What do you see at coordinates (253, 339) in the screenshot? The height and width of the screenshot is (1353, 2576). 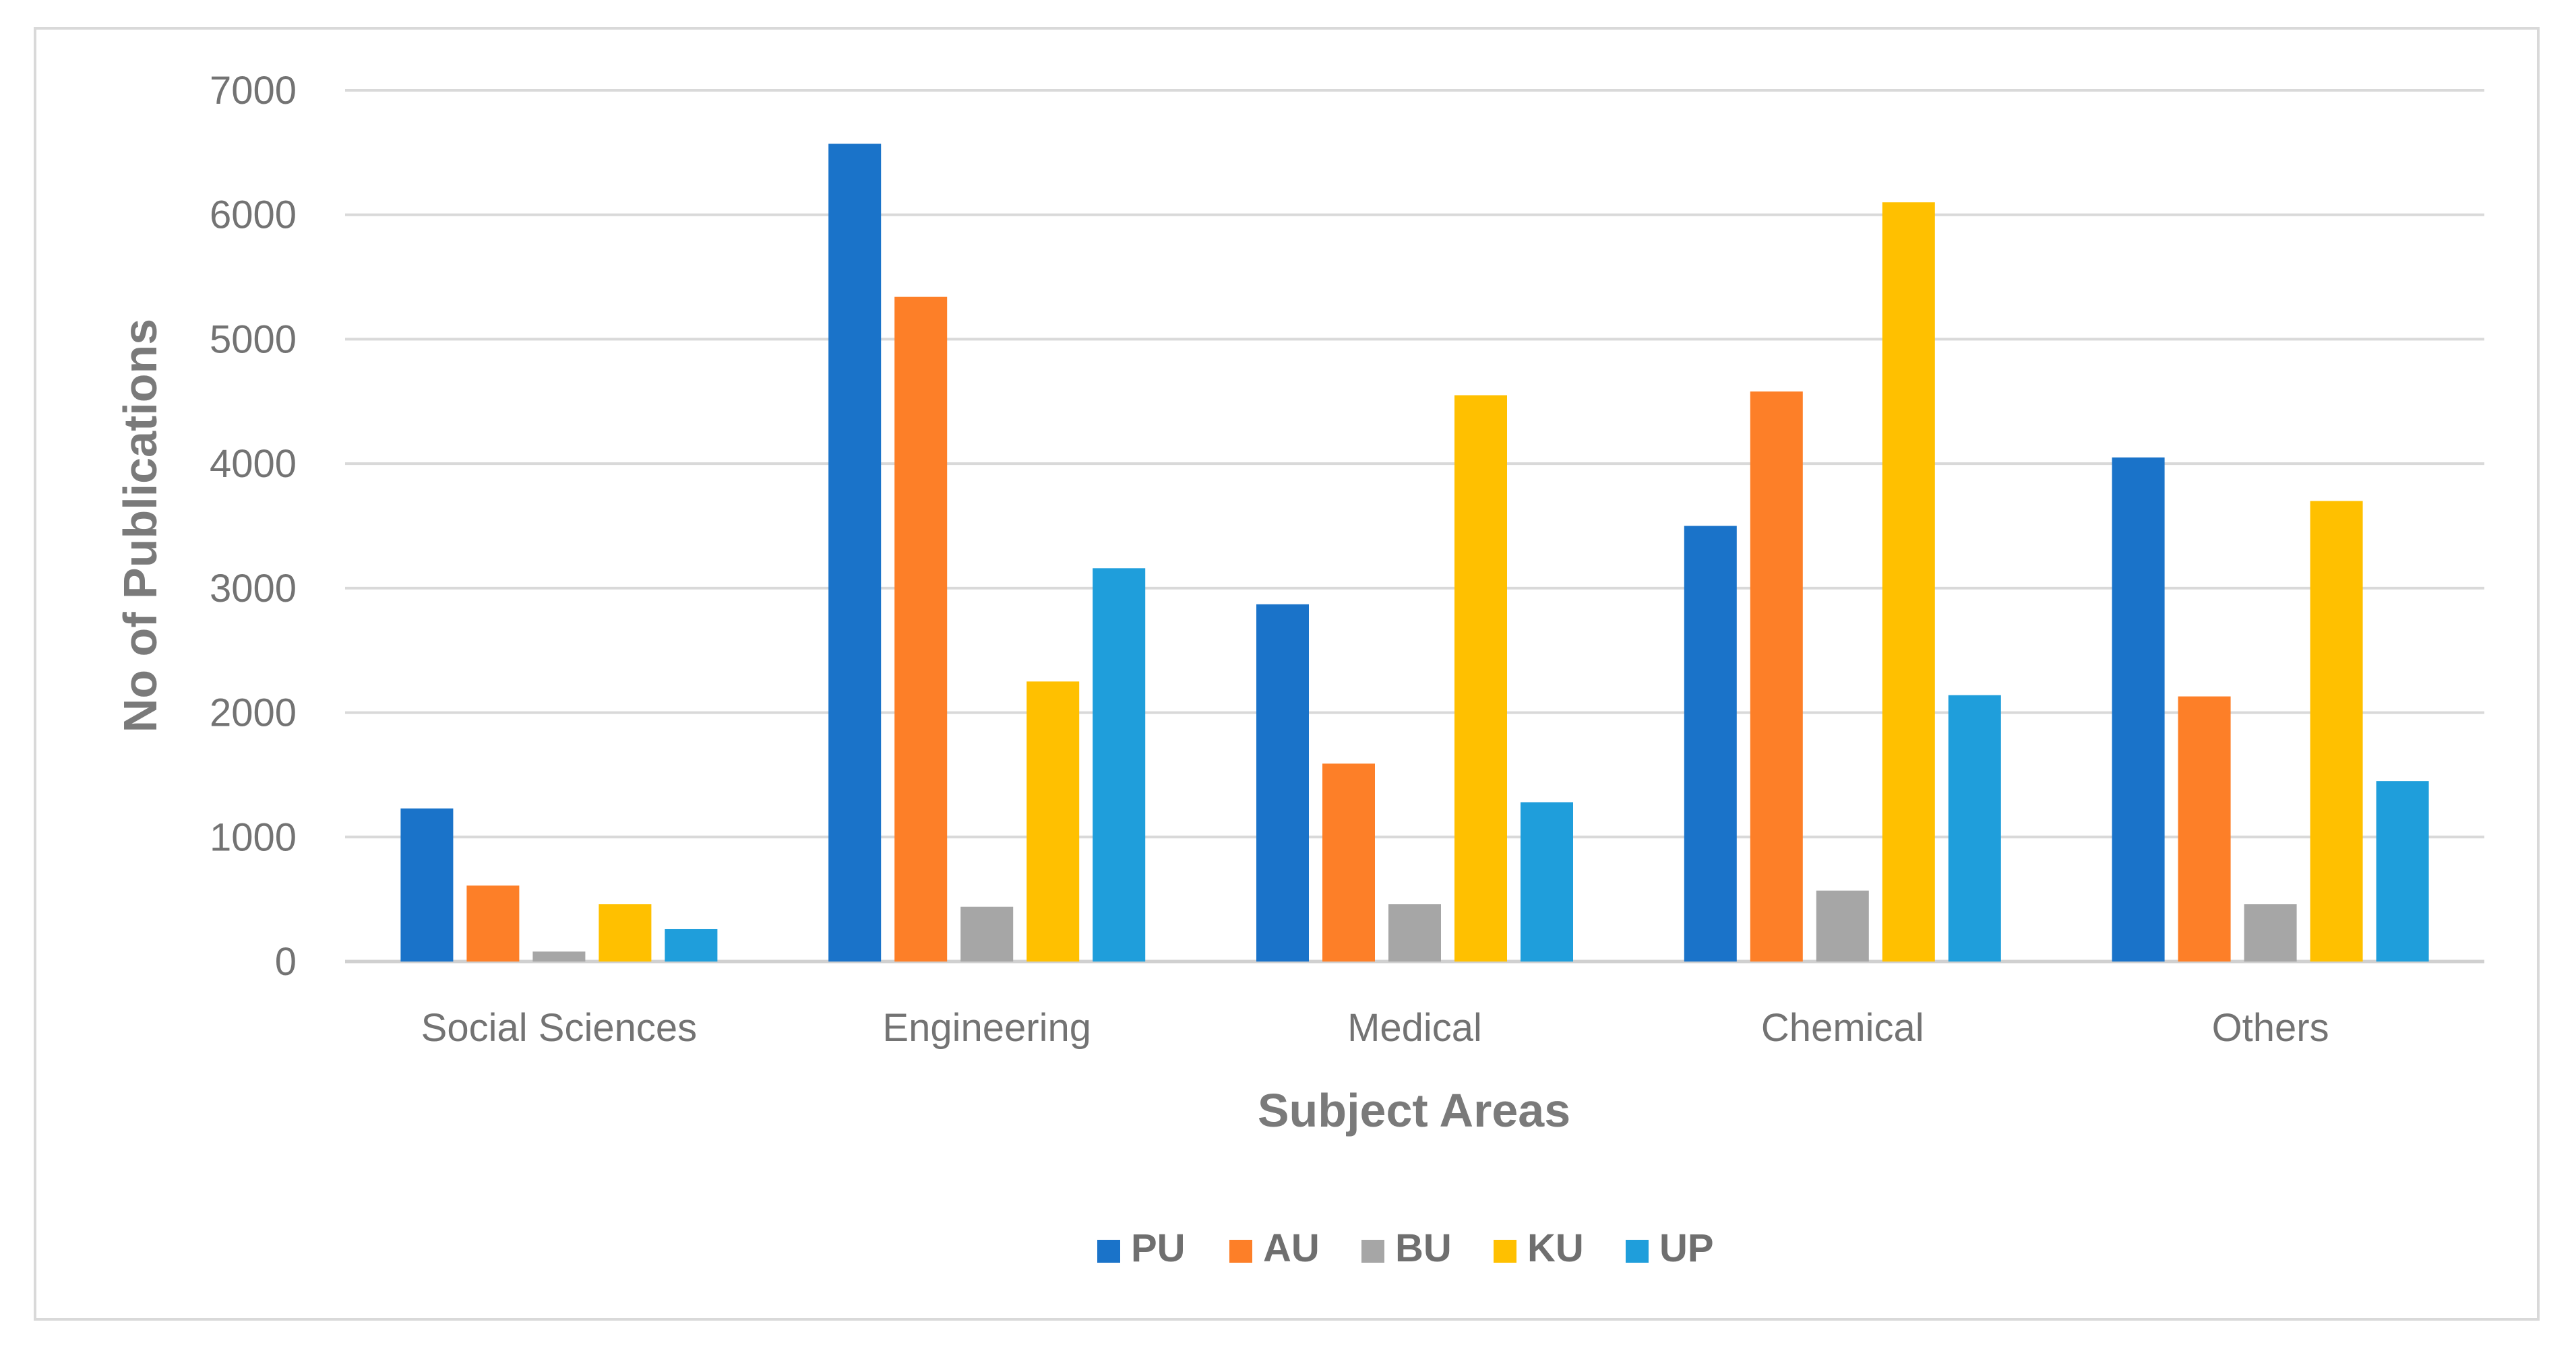 I see `y-tick-label: 5000` at bounding box center [253, 339].